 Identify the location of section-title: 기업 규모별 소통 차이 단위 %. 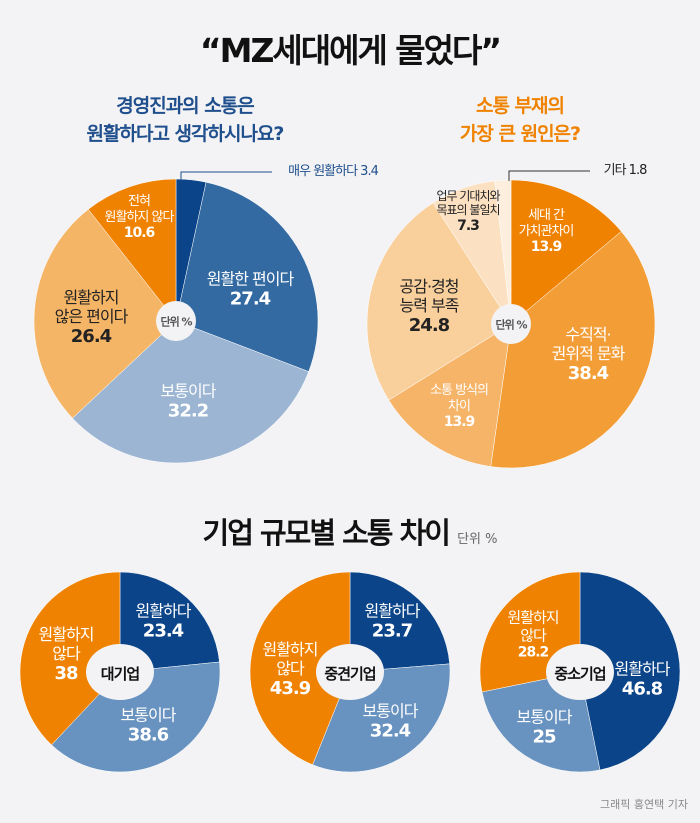
(350, 531).